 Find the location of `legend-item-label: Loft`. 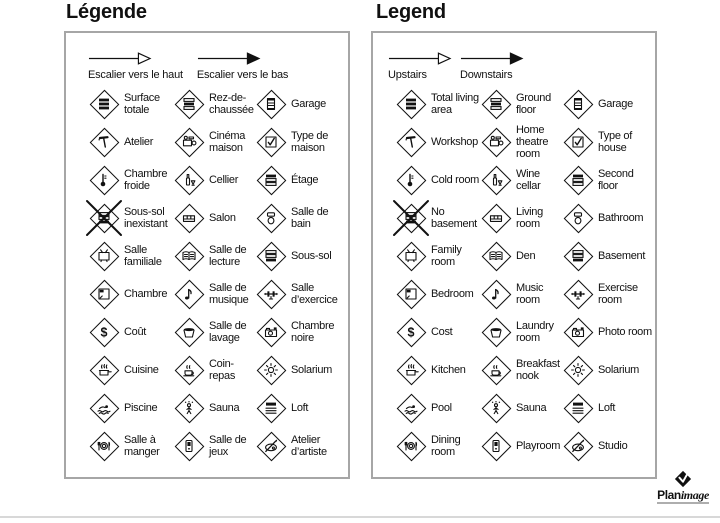

legend-item-label: Loft is located at coordinates (300, 407).